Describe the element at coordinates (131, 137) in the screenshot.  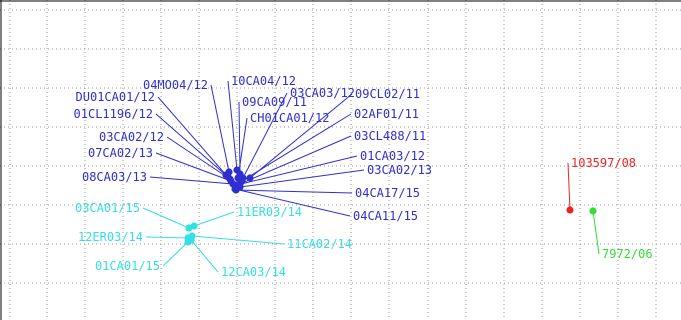
I see `point-label: 03CA02/12` at that location.